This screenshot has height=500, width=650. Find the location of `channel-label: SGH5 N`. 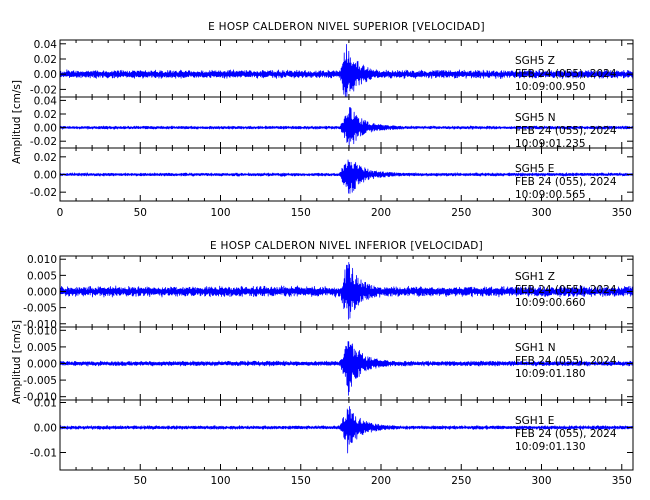

channel-label: SGH5 N is located at coordinates (535, 118).